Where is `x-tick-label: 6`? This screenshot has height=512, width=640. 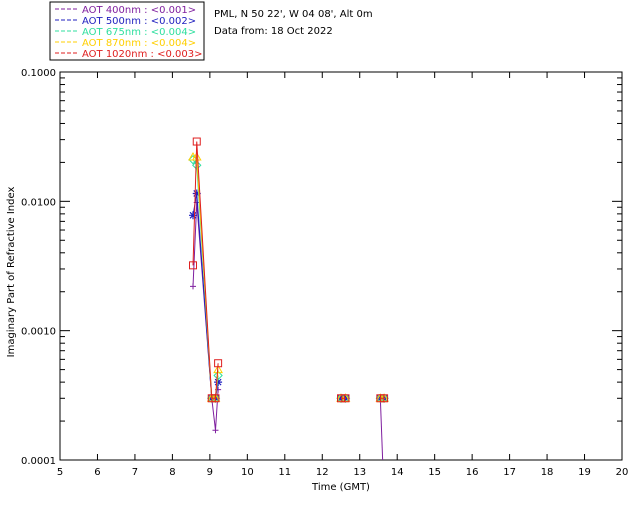
x-tick-label: 6 is located at coordinates (97, 472).